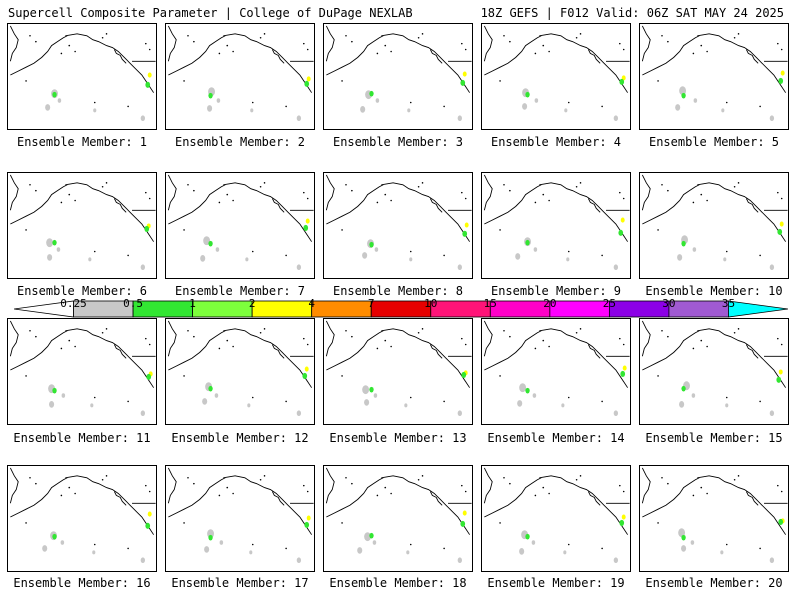 The image size is (800, 600). What do you see at coordinates (609, 303) in the screenshot?
I see `colorbar-tick-label: 25` at bounding box center [609, 303].